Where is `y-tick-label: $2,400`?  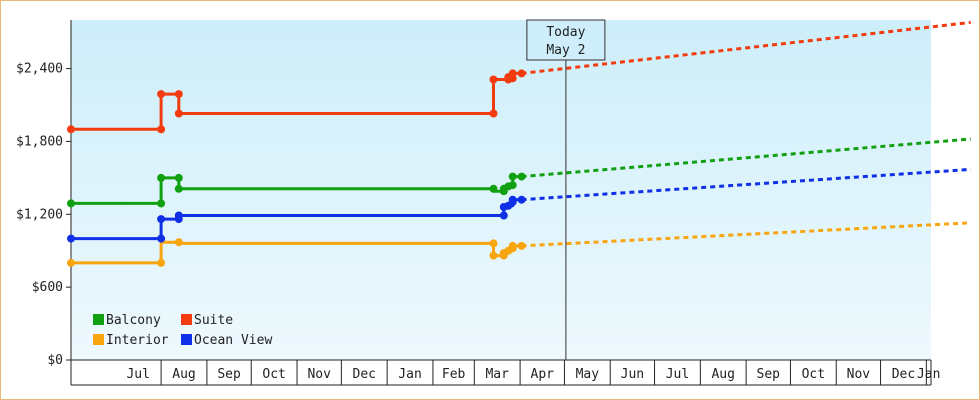
y-tick-label: $2,400 is located at coordinates (39, 69).